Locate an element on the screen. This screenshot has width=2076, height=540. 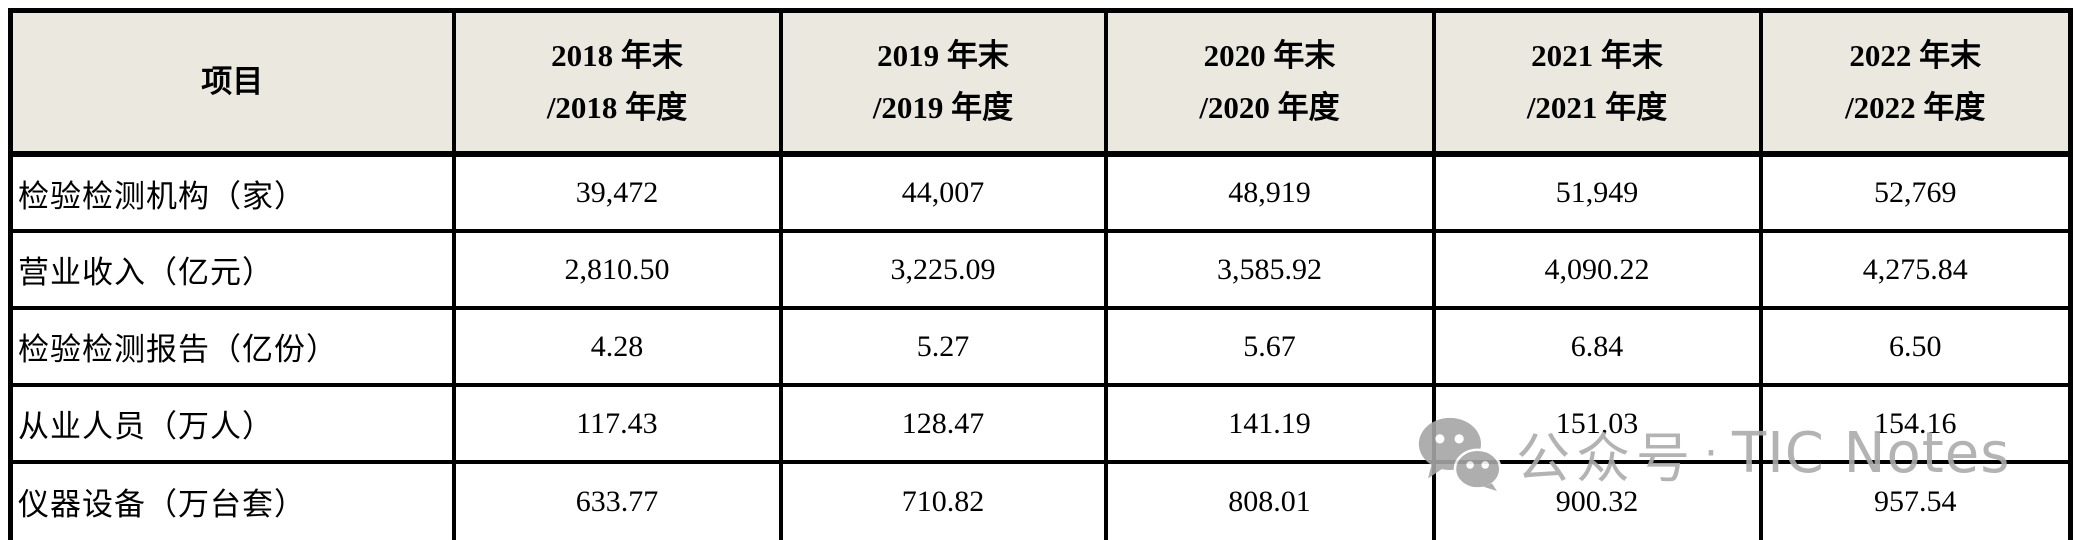
cell-value: 117.43 is located at coordinates (617, 423).